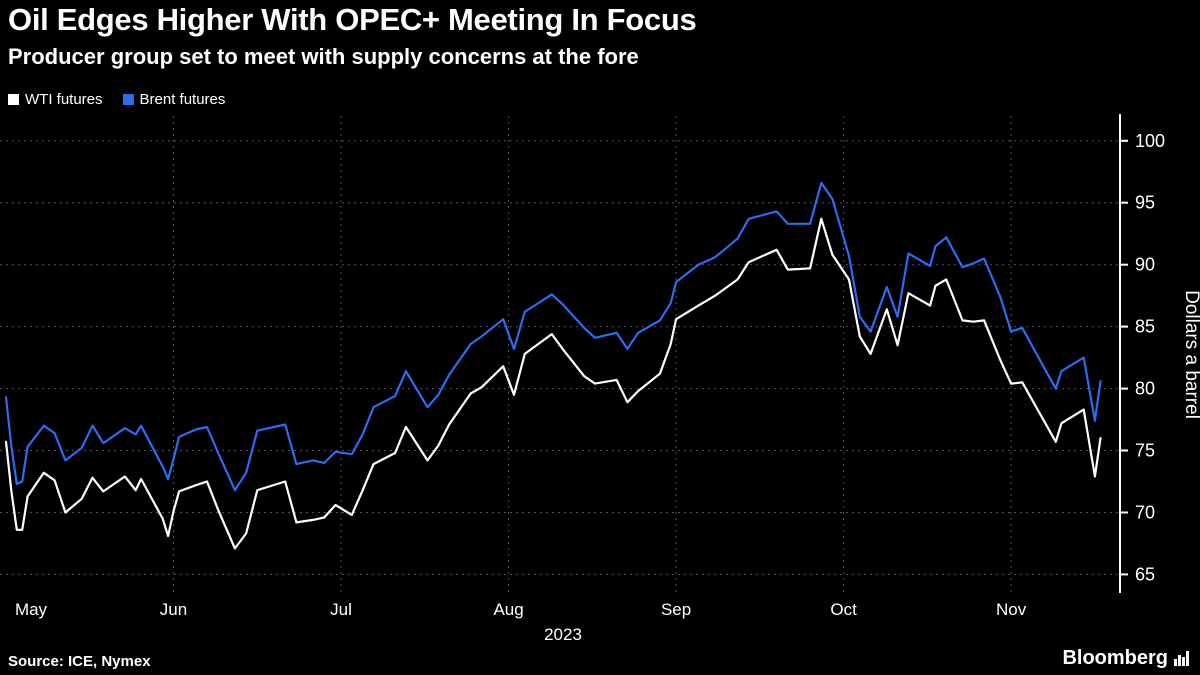  I want to click on year-label: 2023, so click(563, 634).